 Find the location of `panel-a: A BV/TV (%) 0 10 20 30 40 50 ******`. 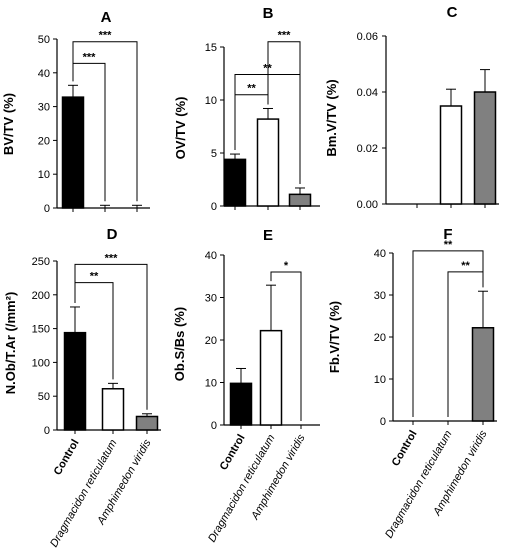

panel-a: A BV/TV (%) 0 10 20 30 40 50 ****** is located at coordinates (75, 112).